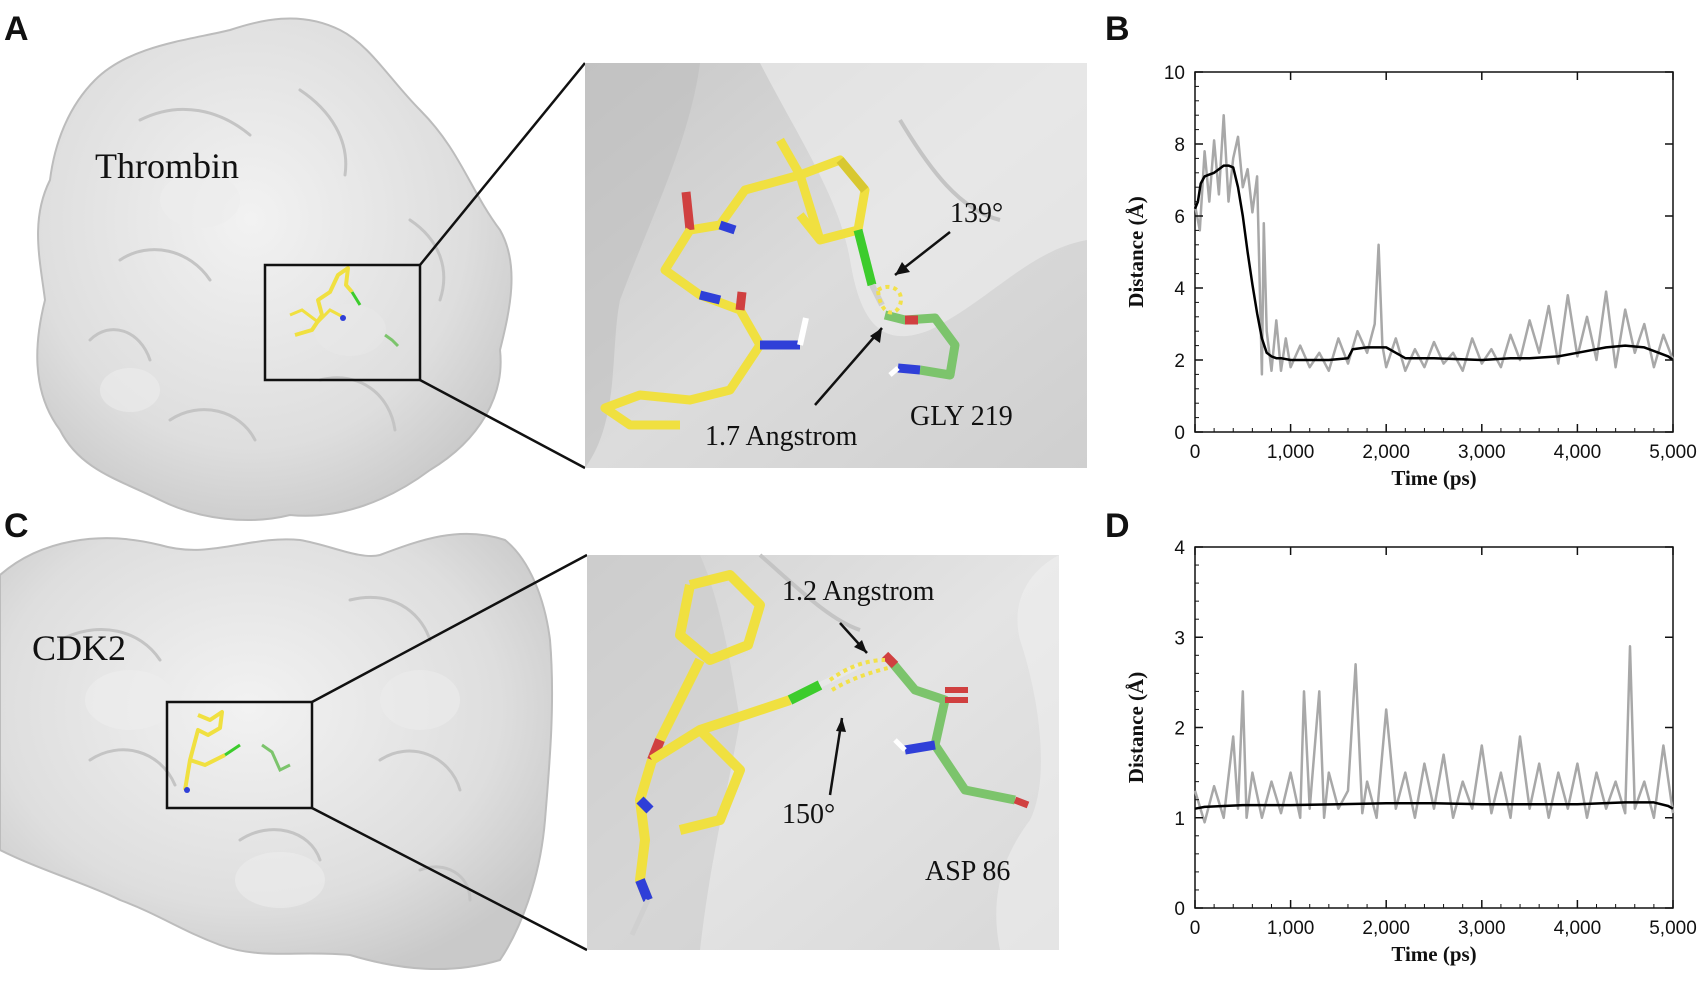  Describe the element at coordinates (237, 751) in the screenshot. I see `ligand-mini-c` at that location.